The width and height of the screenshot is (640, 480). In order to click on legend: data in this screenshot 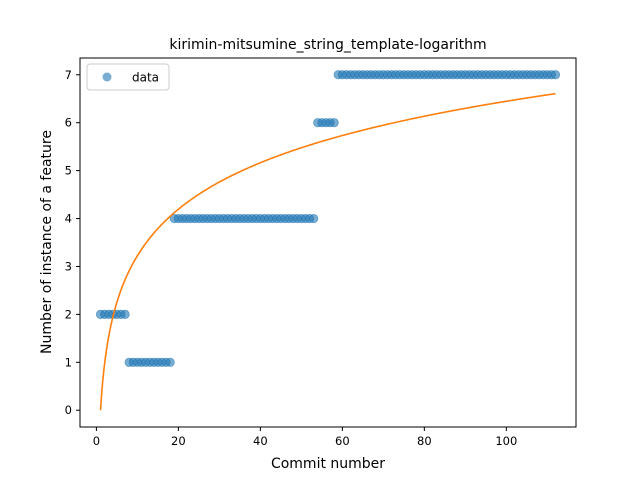, I will do `click(128, 77)`.